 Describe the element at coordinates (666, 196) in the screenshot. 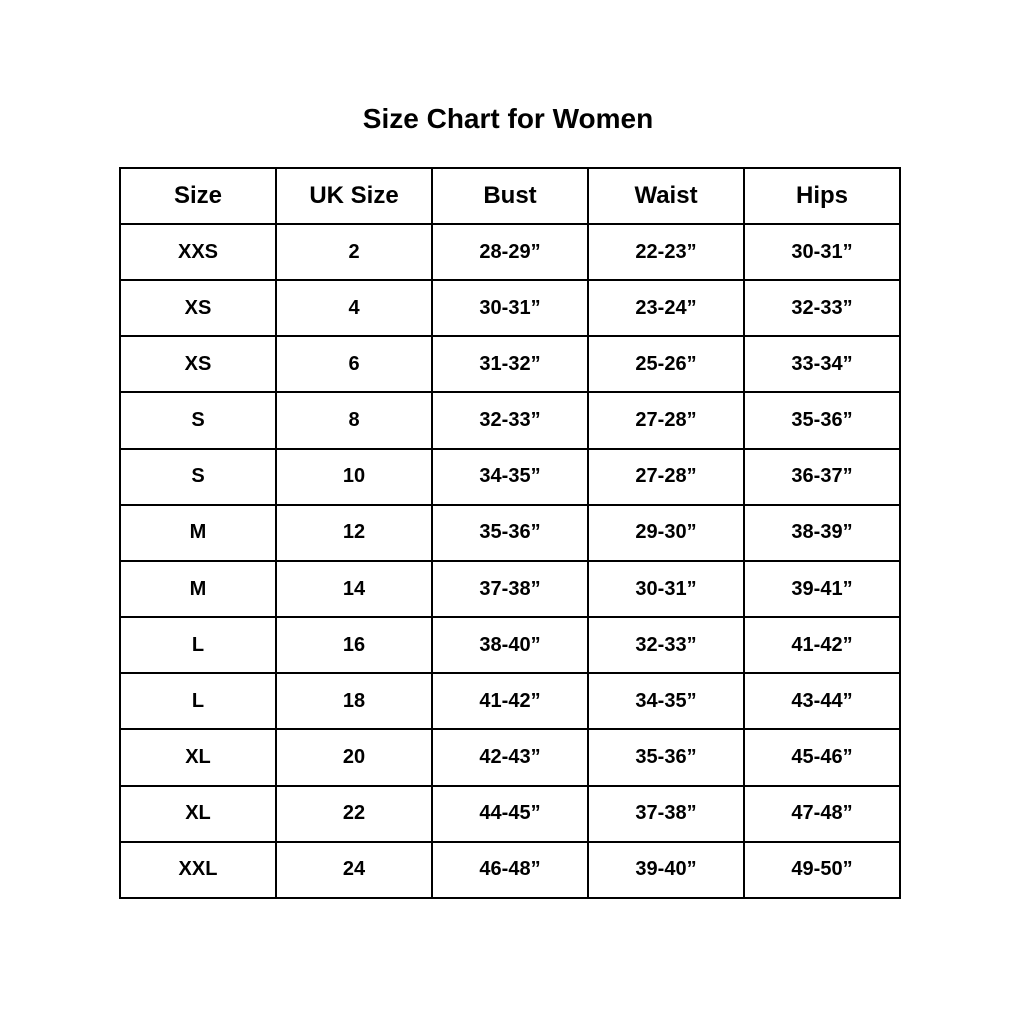

I see `column-header: Waist` at that location.